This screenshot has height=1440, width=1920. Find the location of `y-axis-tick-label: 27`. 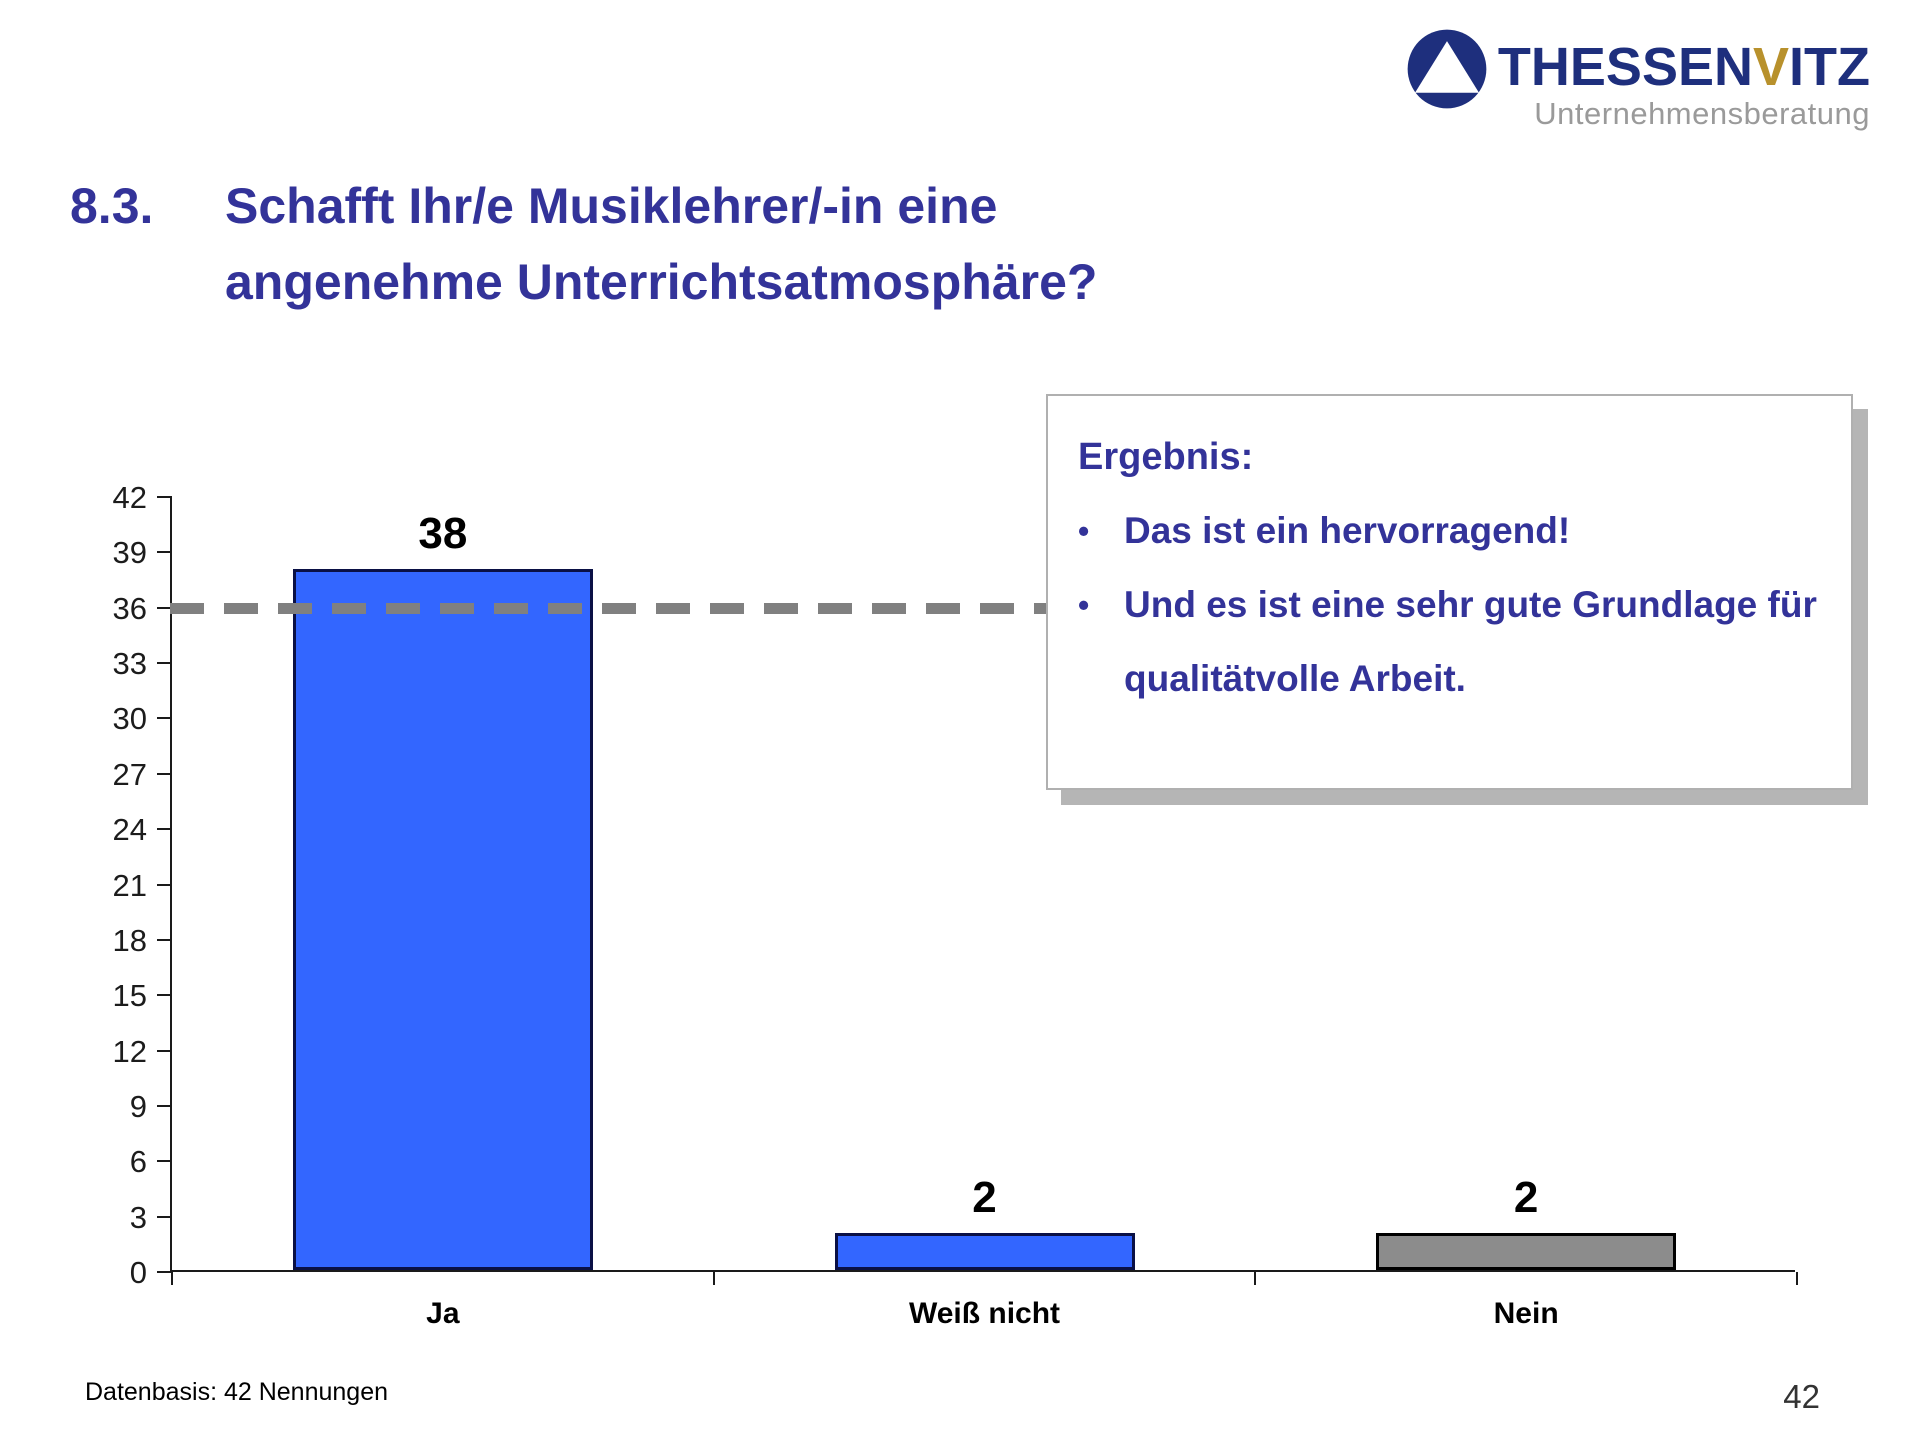

y-axis-tick-label: 27 is located at coordinates (129, 774).